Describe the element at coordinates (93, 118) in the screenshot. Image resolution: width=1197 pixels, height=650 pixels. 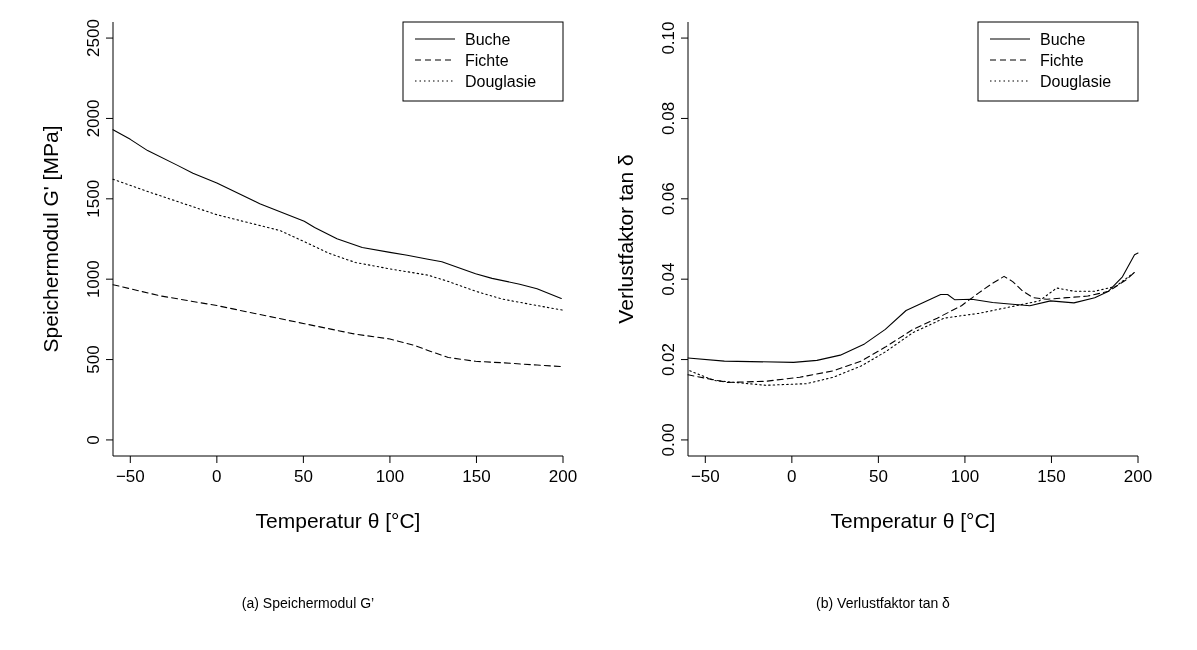
I see `y-tick-label: 2000` at that location.